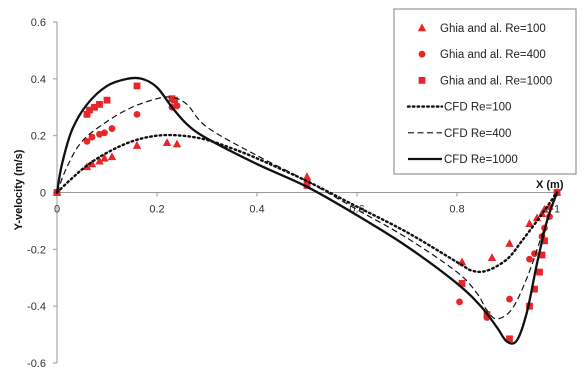  I want to click on x-tick-label: 0.2, so click(156, 210).